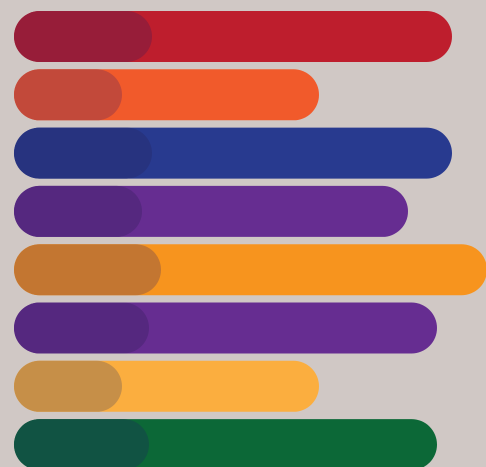 The image size is (486, 467). I want to click on bar-3-inner-segment, so click(83, 153).